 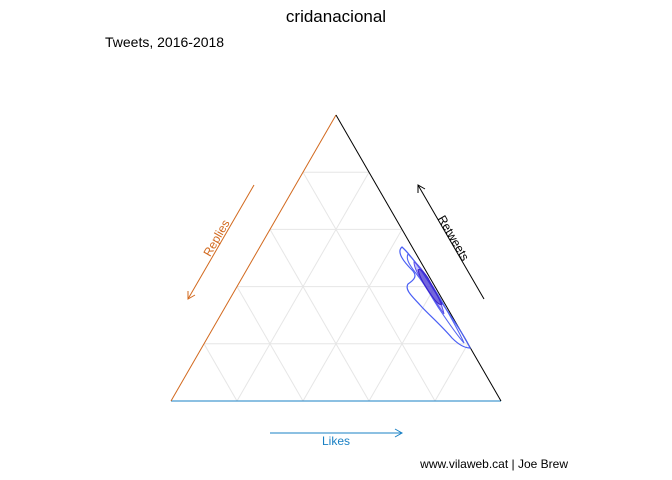 I want to click on replies-axis-edge, so click(x=253, y=258).